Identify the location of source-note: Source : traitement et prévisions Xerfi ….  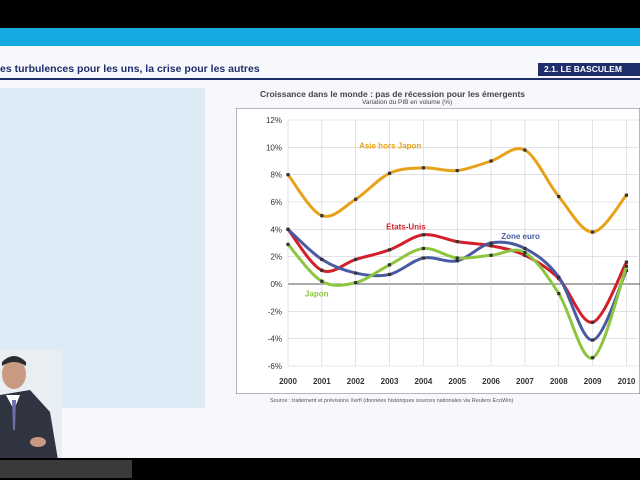
(392, 401).